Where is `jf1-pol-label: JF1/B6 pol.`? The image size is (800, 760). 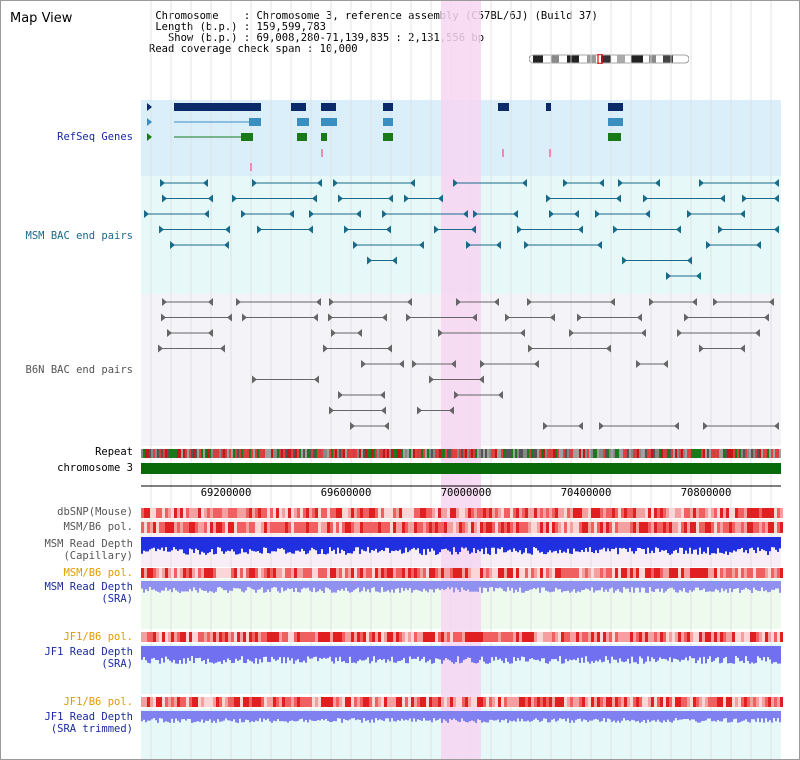 jf1-pol-label: JF1/B6 pol. is located at coordinates (98, 637).